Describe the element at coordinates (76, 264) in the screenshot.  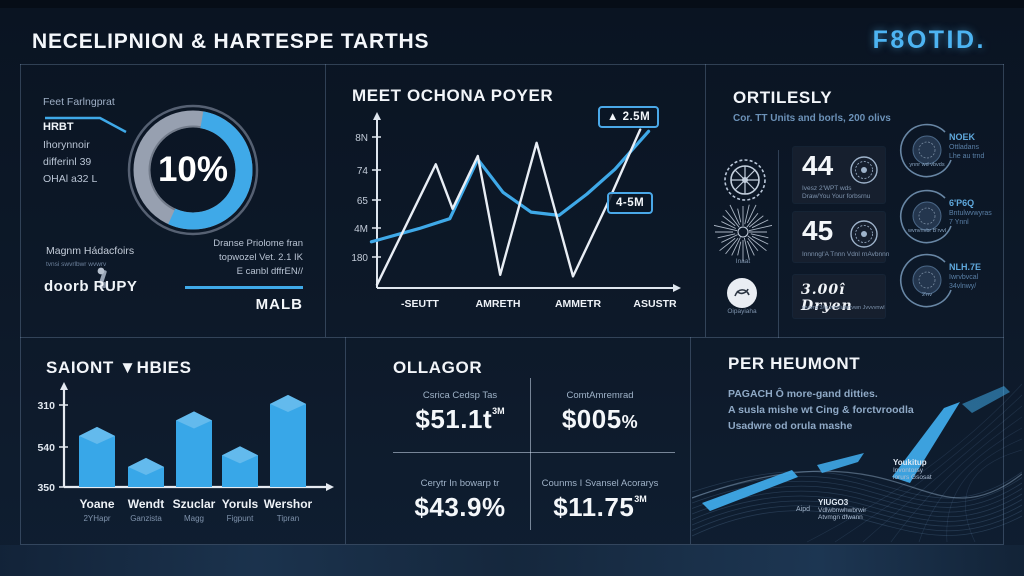
I see `engagement-footer-sub: tvnsi swvrlbwr wvwrv` at that location.